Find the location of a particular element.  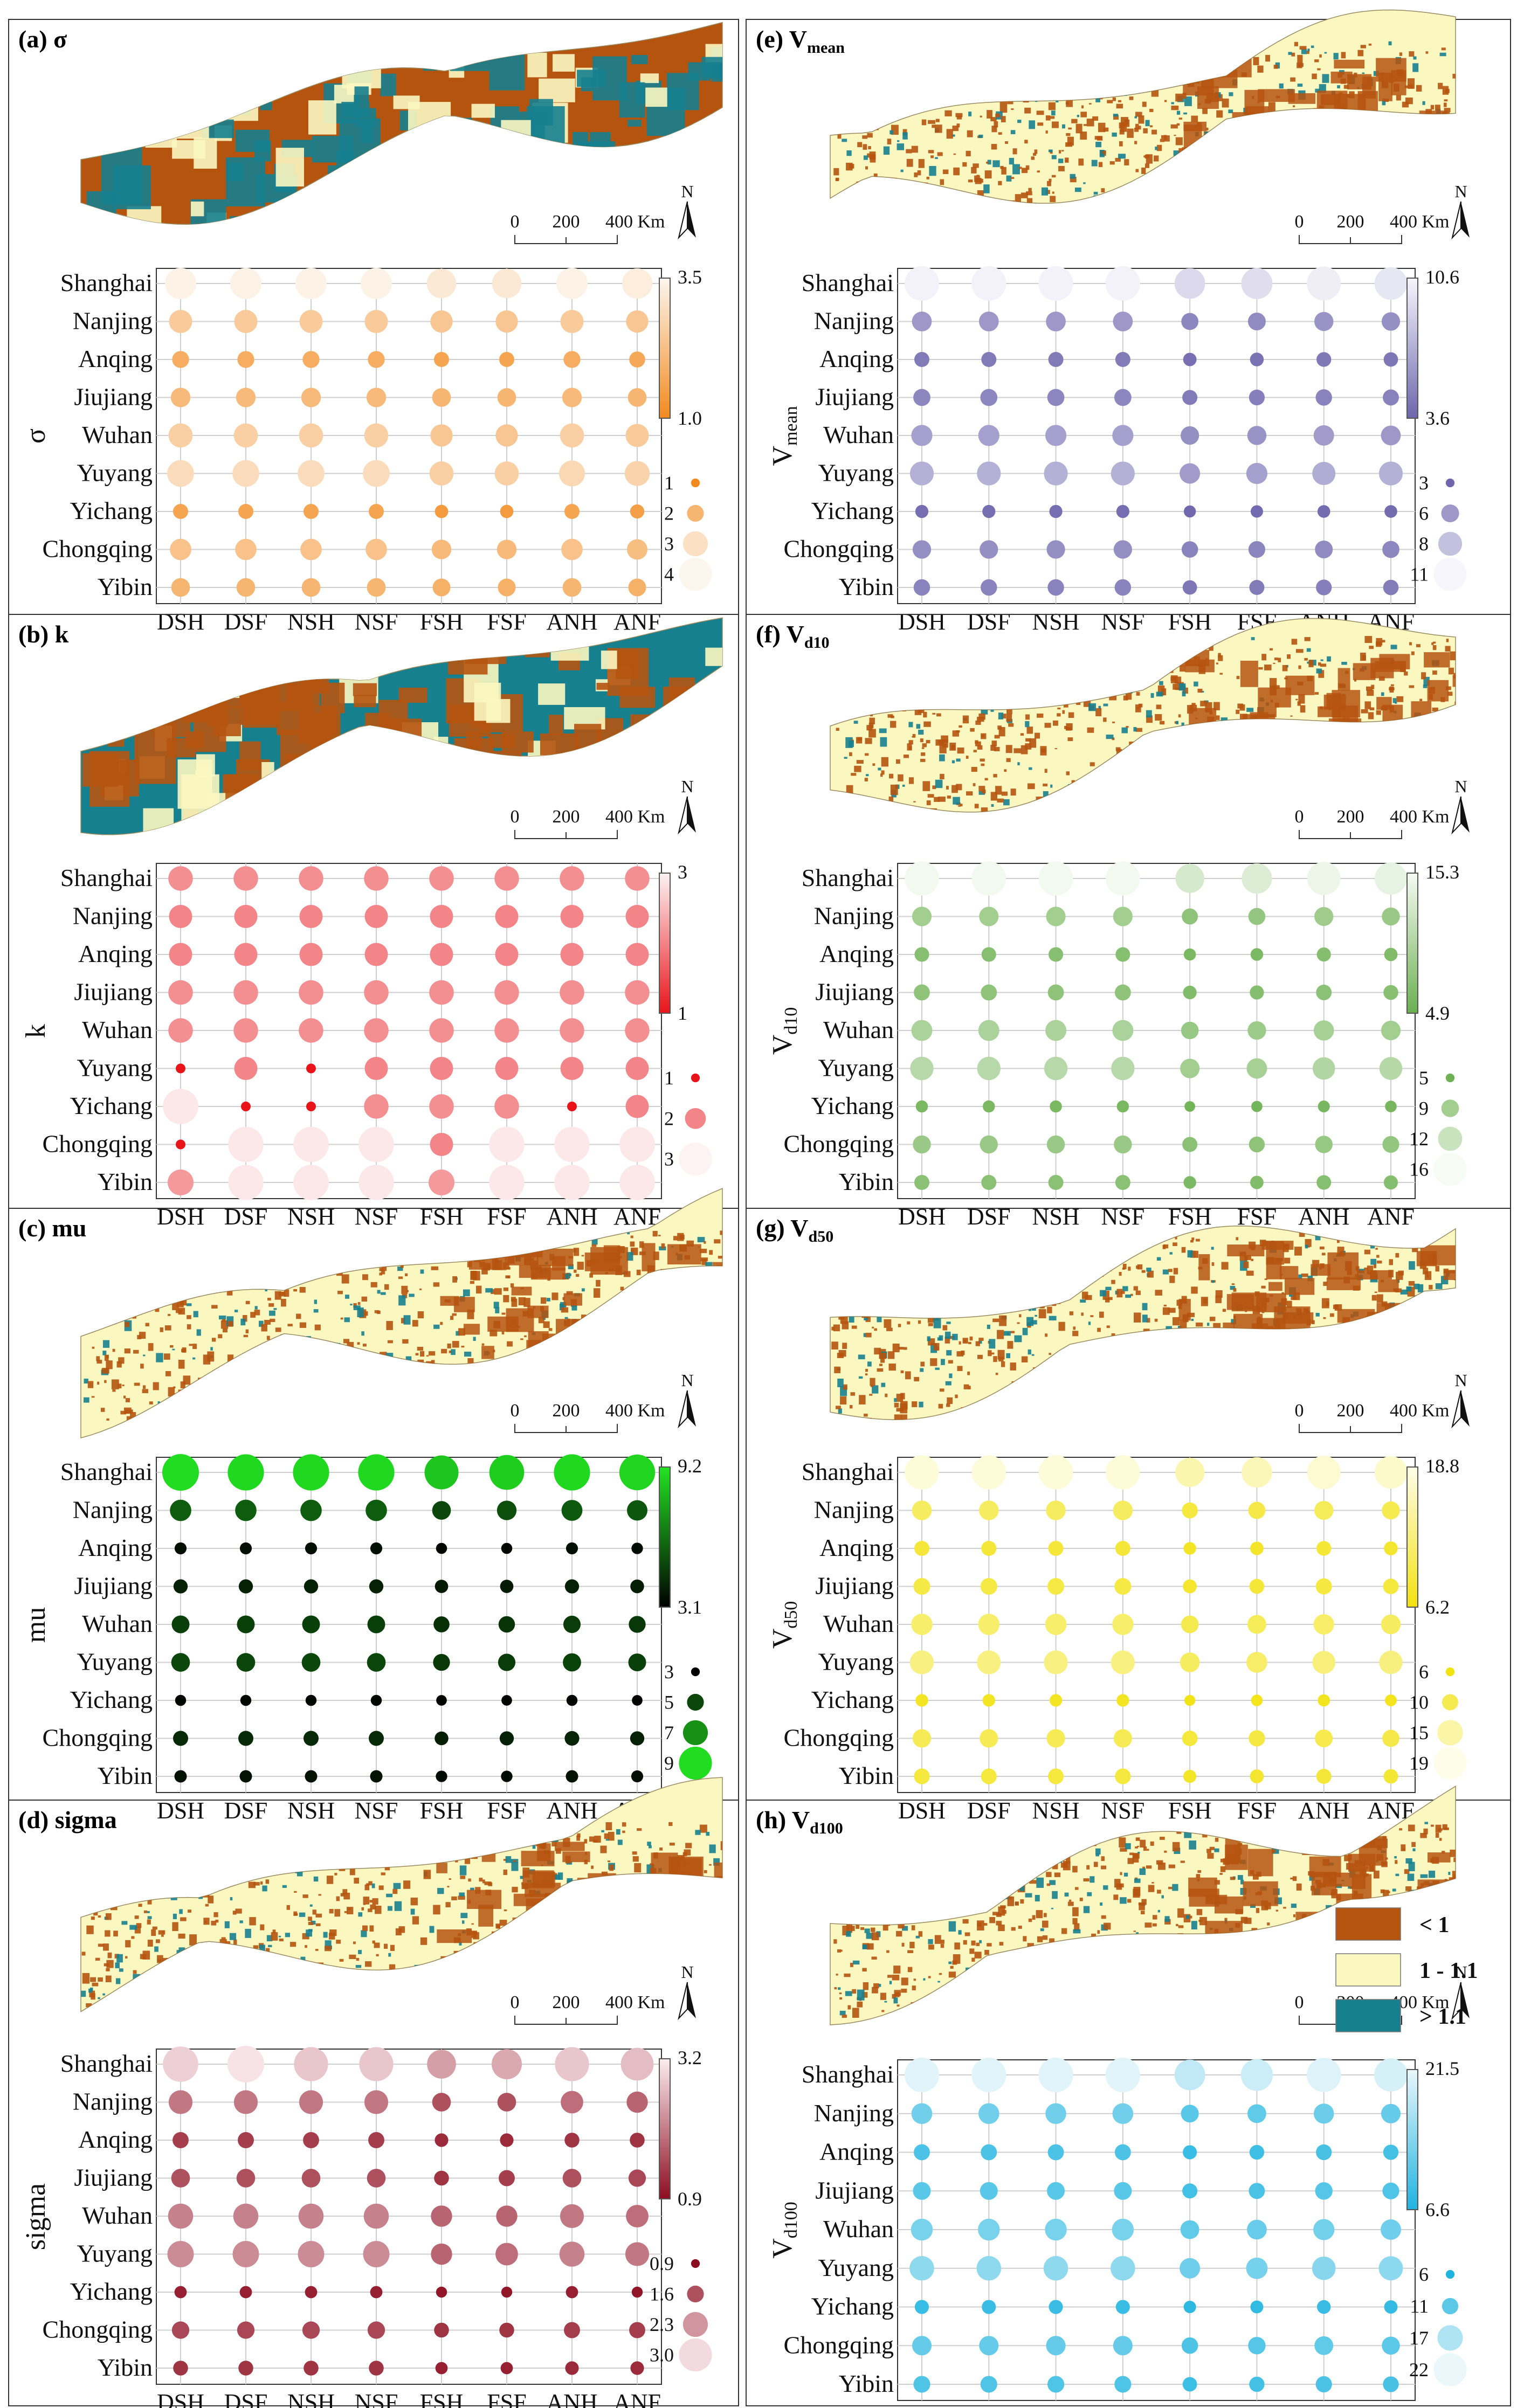

city-tick-label: Wuhan is located at coordinates (858, 1029).